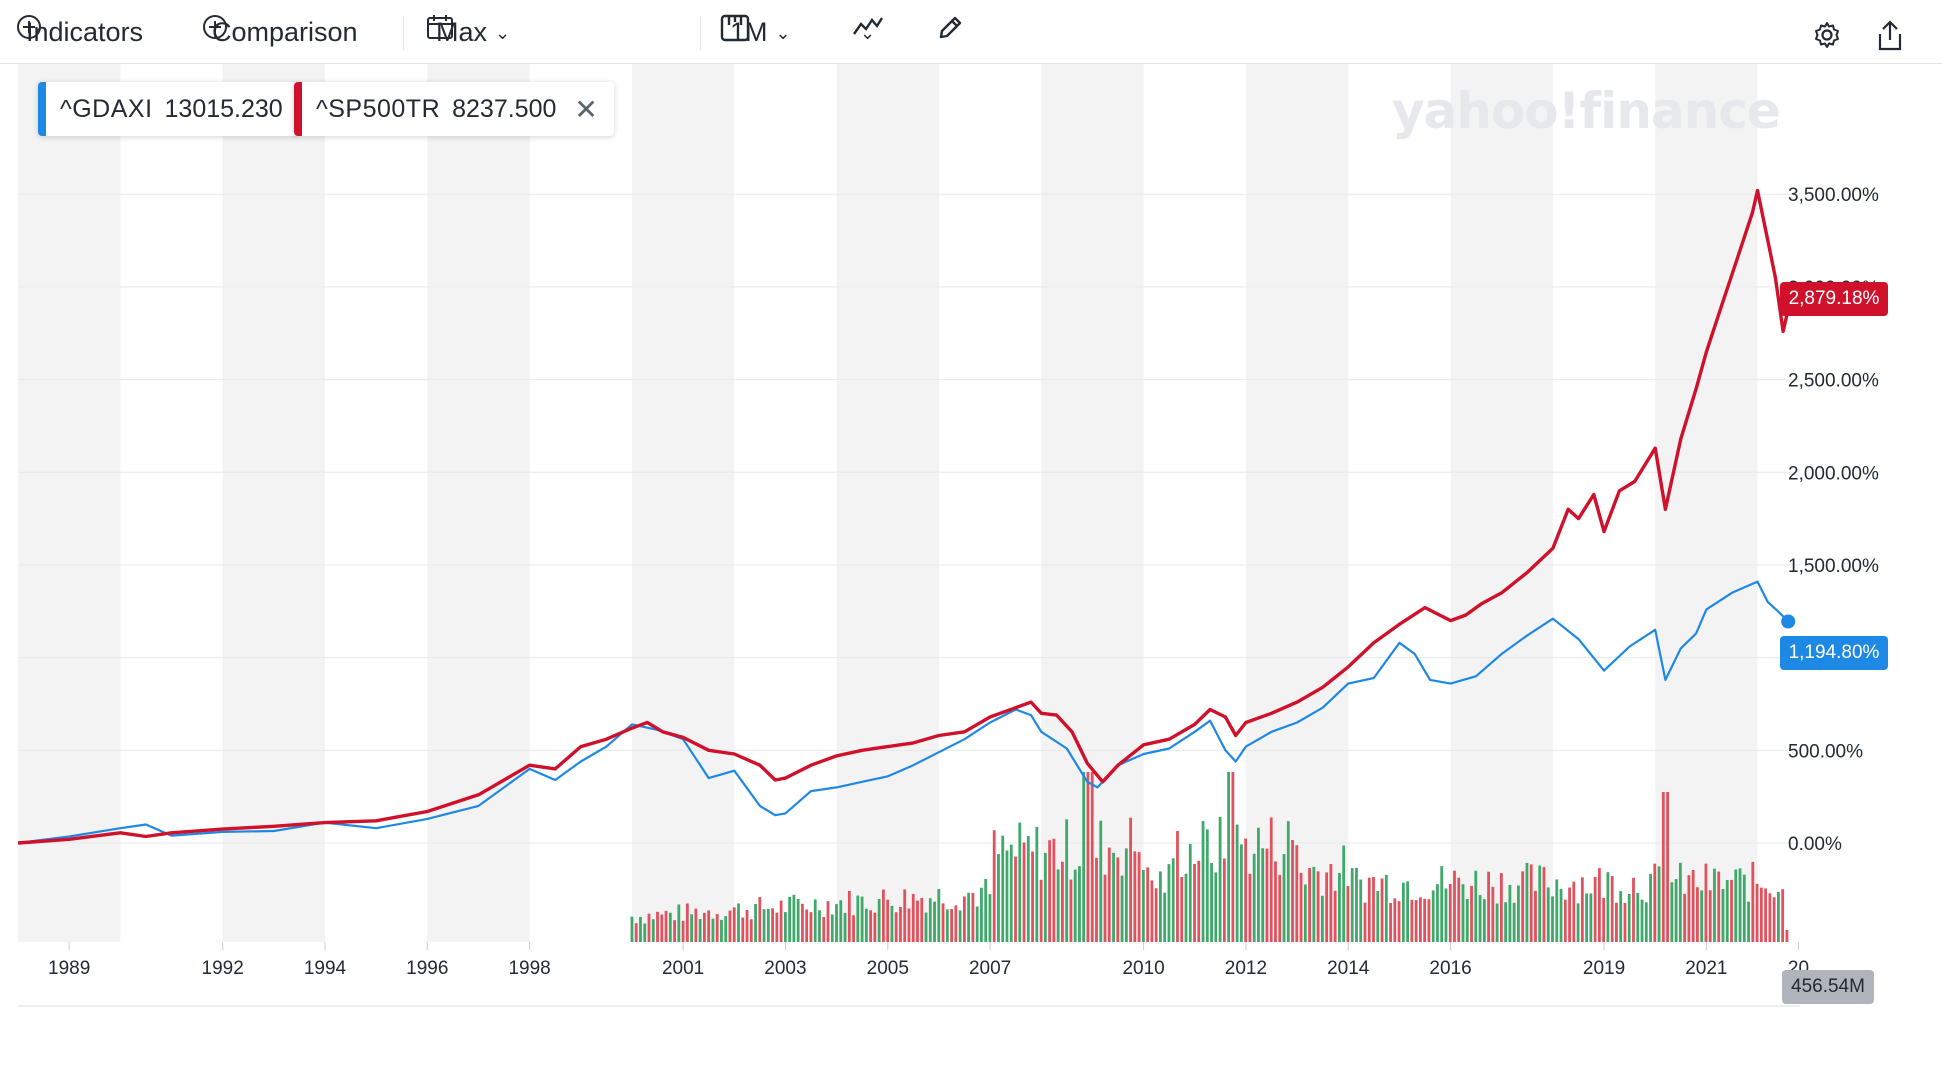 This screenshot has width=1942, height=1078. I want to click on legend-chip-sp500tr: ^SP500TR 8237.500 ✕, so click(454, 109).